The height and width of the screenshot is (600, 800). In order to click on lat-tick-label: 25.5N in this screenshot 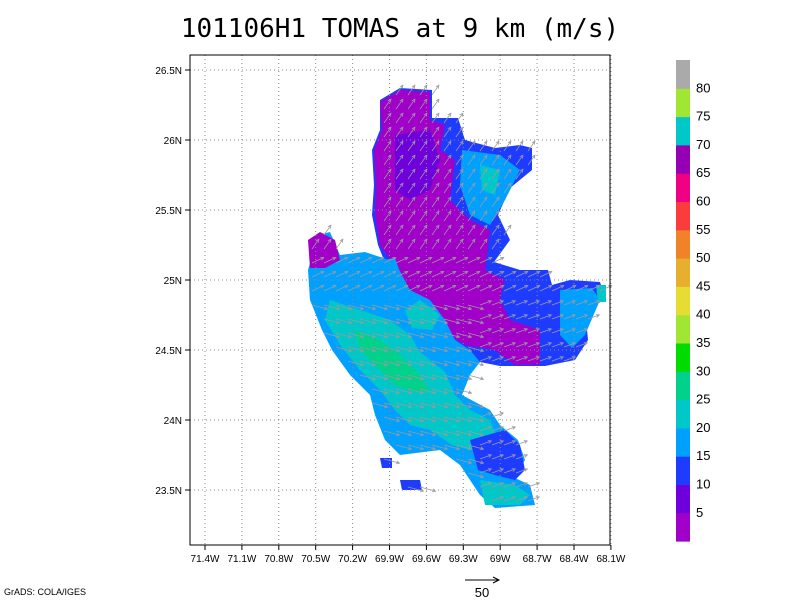, I will do `click(168, 211)`.